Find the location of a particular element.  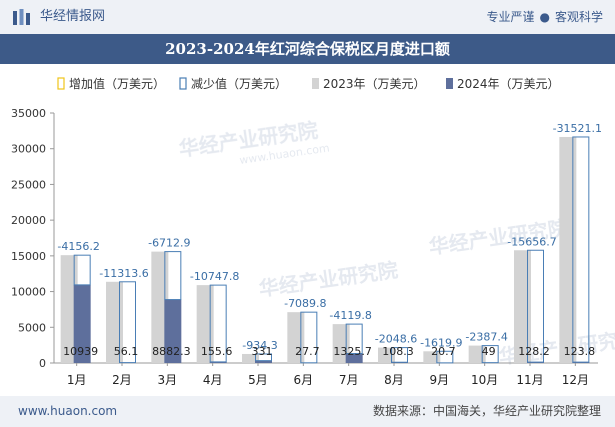

value-2024-label: 108.3 is located at coordinates (398, 351).